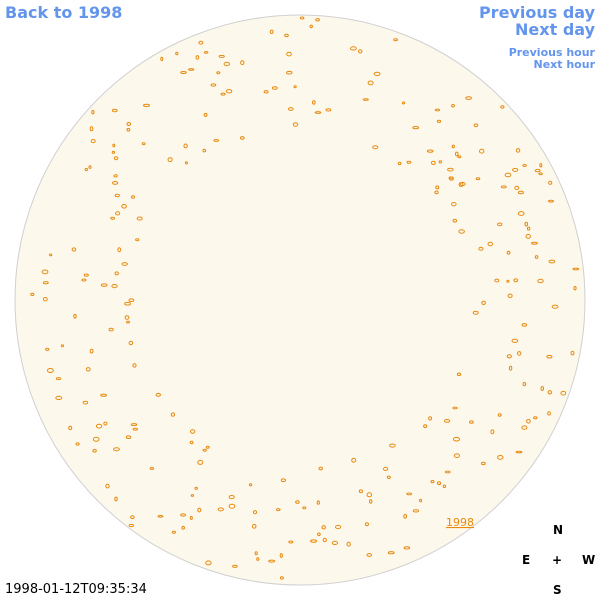  Describe the element at coordinates (551, 52) in the screenshot. I see `previous-hour-link: Previous hour` at that location.